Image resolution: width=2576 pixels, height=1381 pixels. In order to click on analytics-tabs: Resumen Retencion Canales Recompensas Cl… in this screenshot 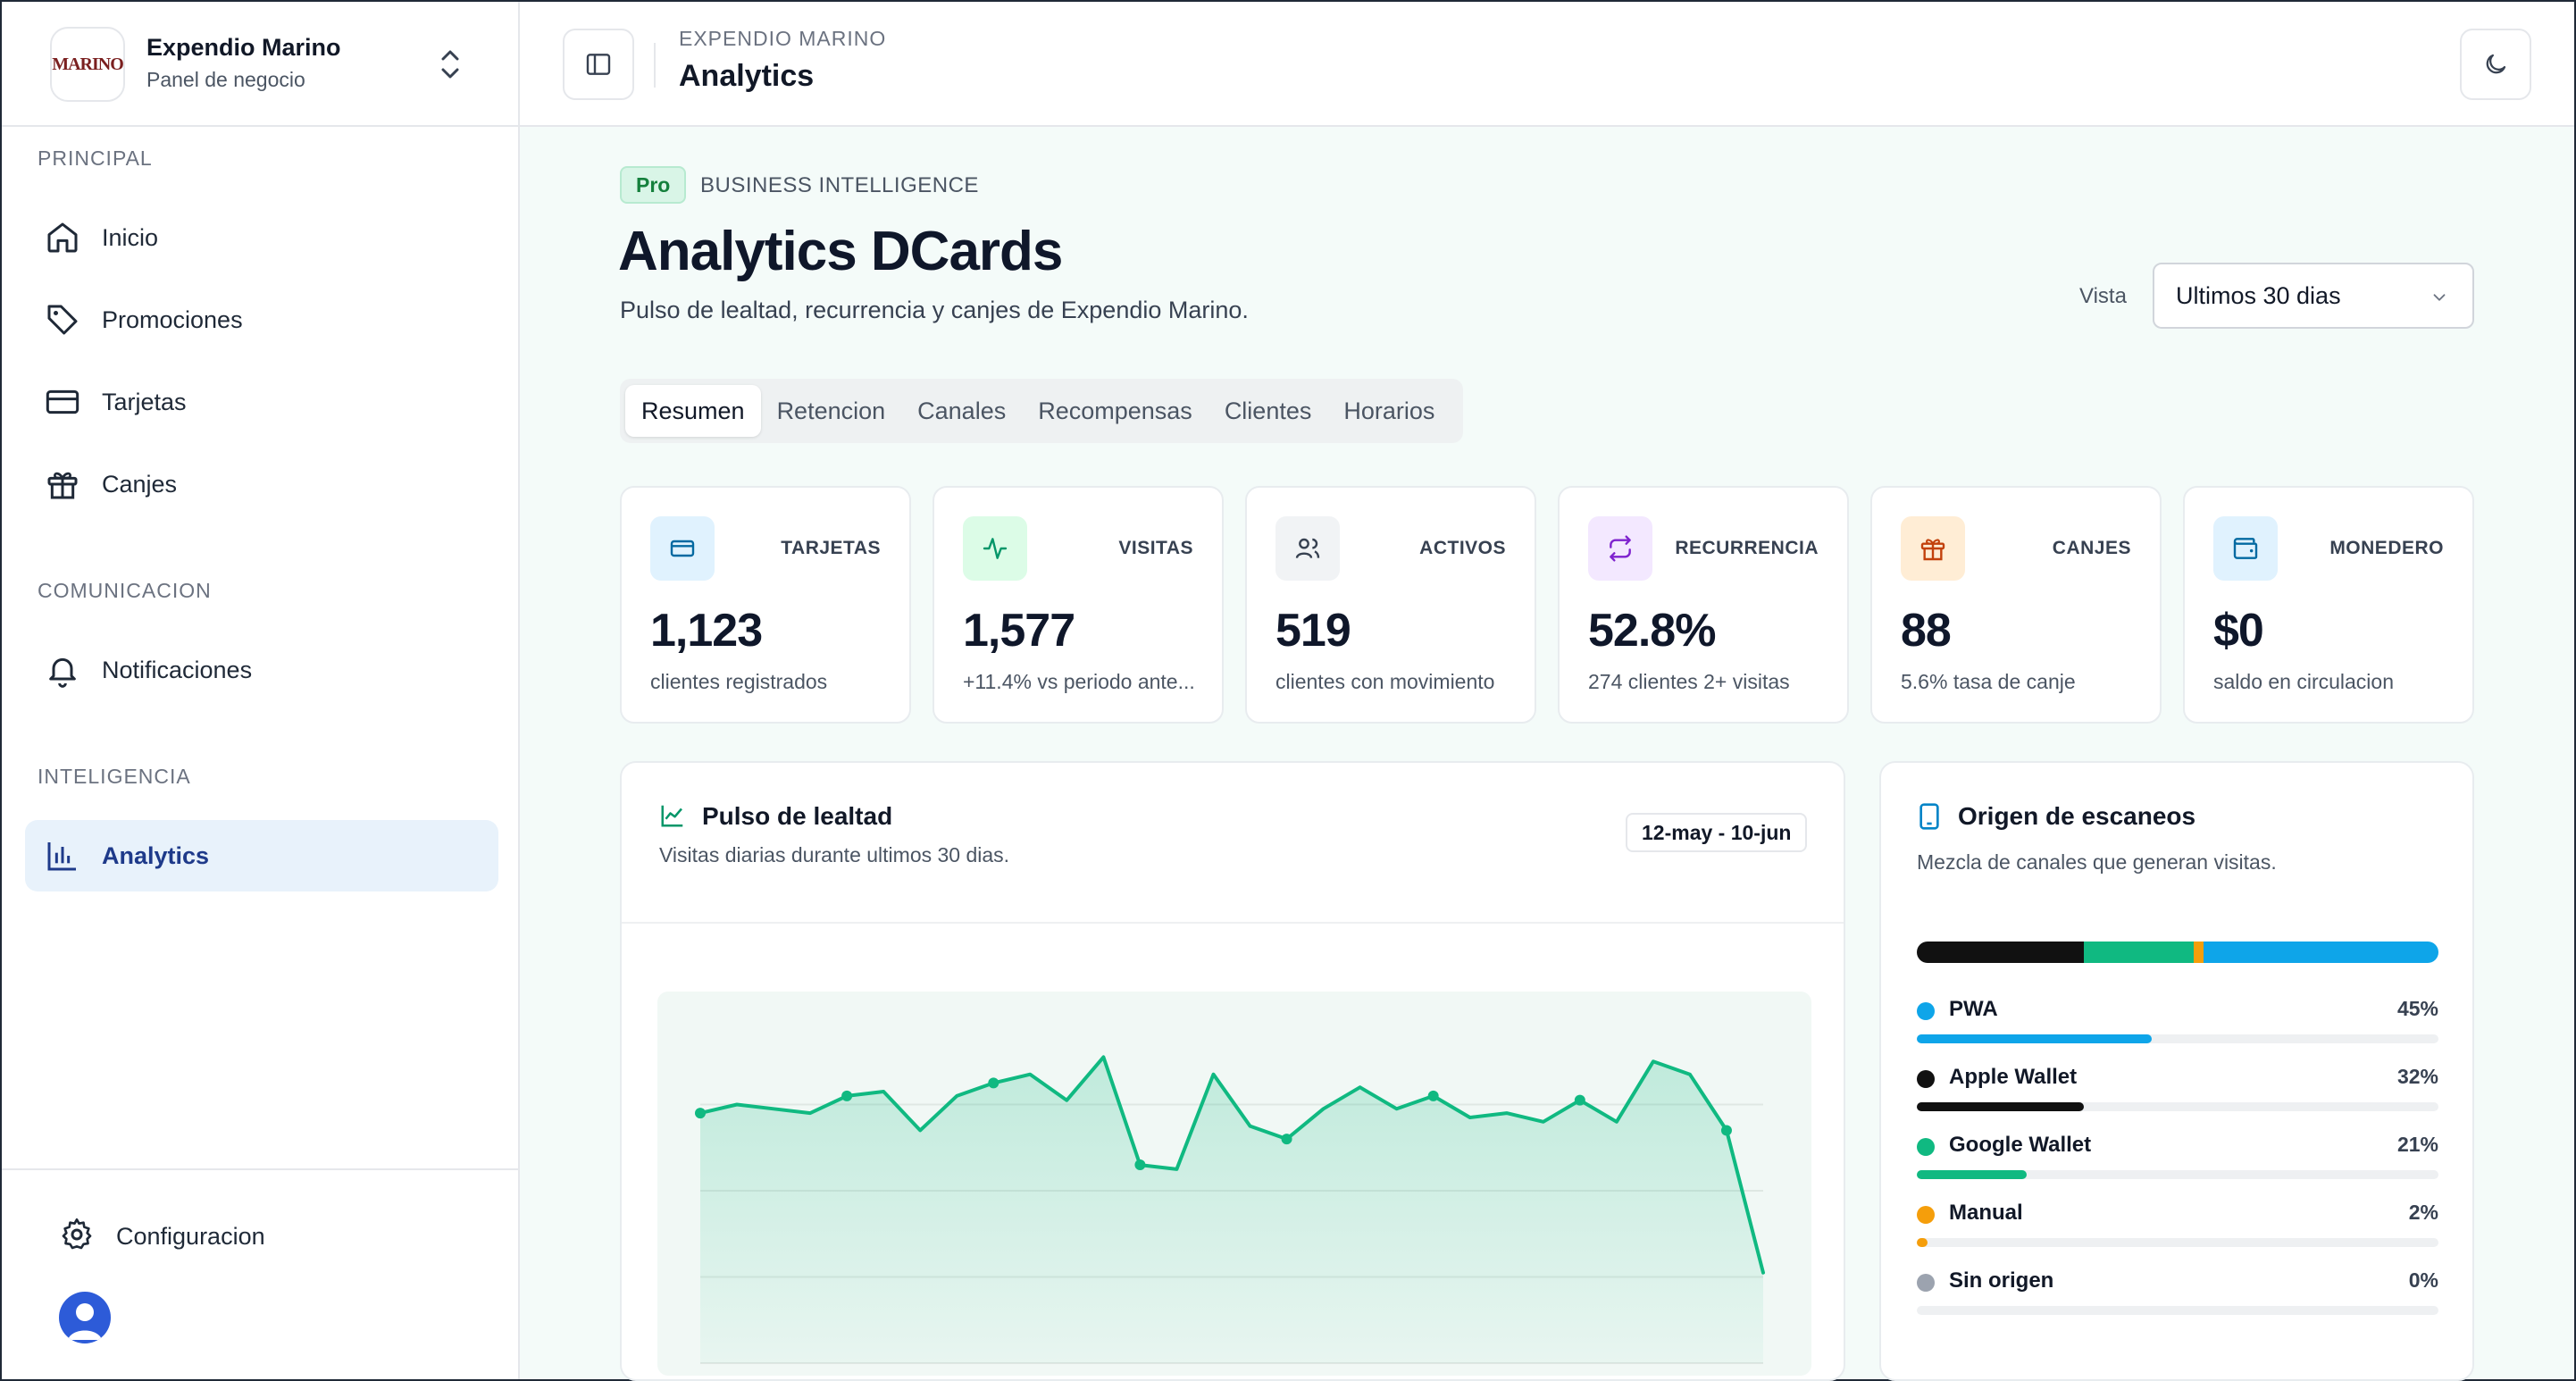, I will do `click(1041, 411)`.